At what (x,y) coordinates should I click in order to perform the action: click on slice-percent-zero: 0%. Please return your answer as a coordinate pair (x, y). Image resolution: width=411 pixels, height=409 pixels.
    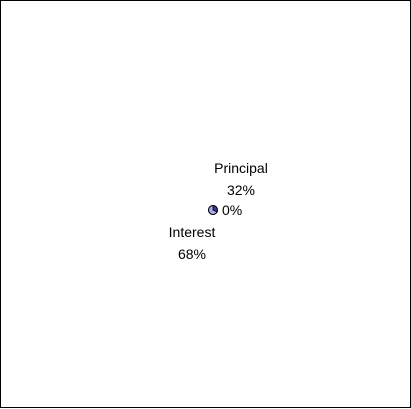
    Looking at the image, I should click on (232, 210).